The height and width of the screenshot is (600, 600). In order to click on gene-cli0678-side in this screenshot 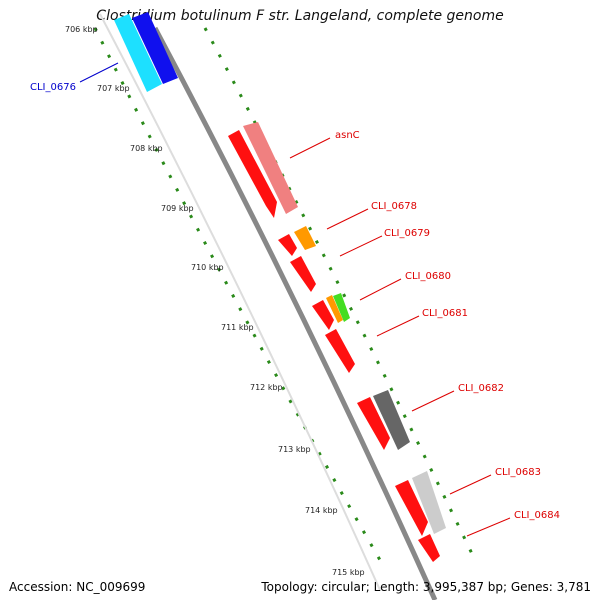, I will do `click(305, 238)`.